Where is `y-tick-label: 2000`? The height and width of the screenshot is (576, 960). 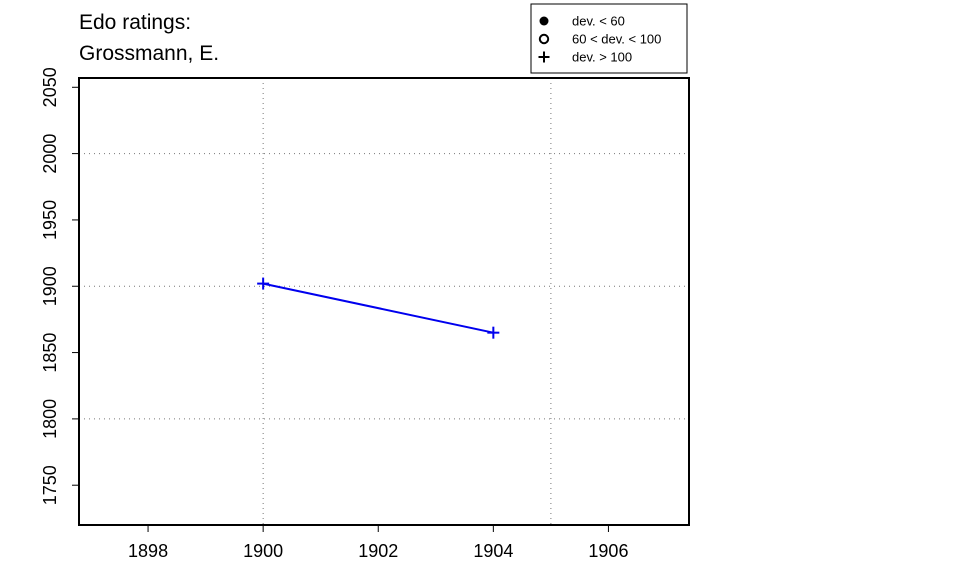
y-tick-label: 2000 is located at coordinates (50, 154).